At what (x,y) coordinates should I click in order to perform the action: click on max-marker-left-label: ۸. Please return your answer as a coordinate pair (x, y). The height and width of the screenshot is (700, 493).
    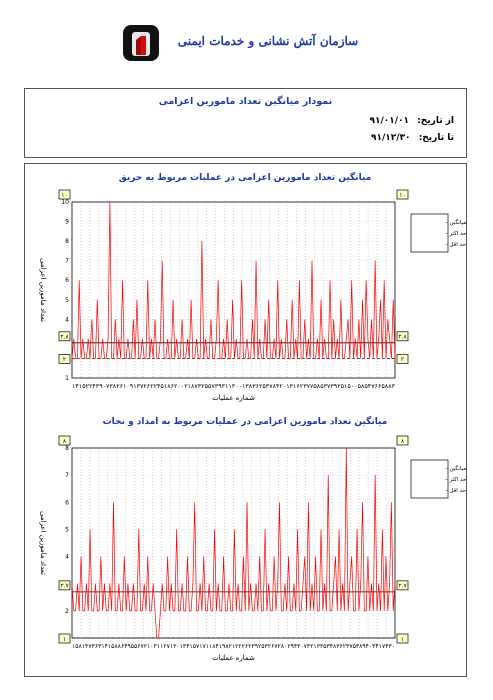
    Looking at the image, I should click on (65, 441).